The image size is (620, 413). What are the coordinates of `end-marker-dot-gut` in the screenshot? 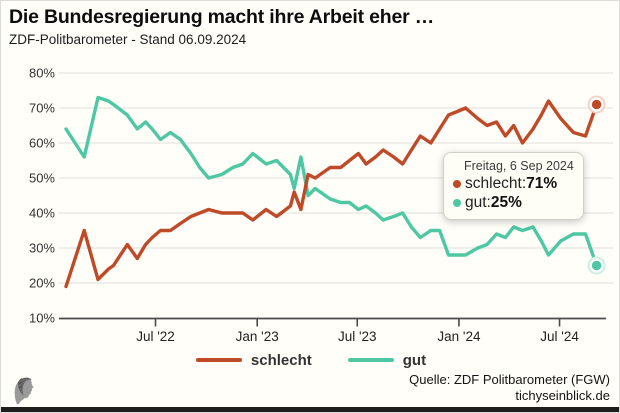 It's located at (596, 265).